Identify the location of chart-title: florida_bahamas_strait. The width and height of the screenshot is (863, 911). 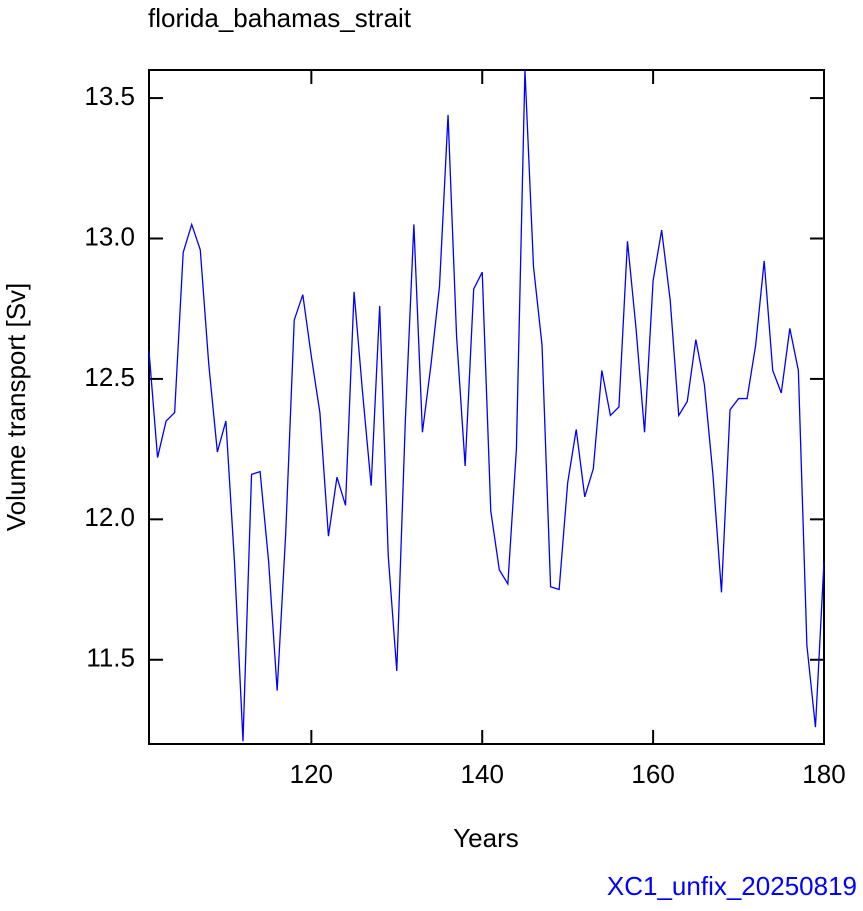
(280, 18).